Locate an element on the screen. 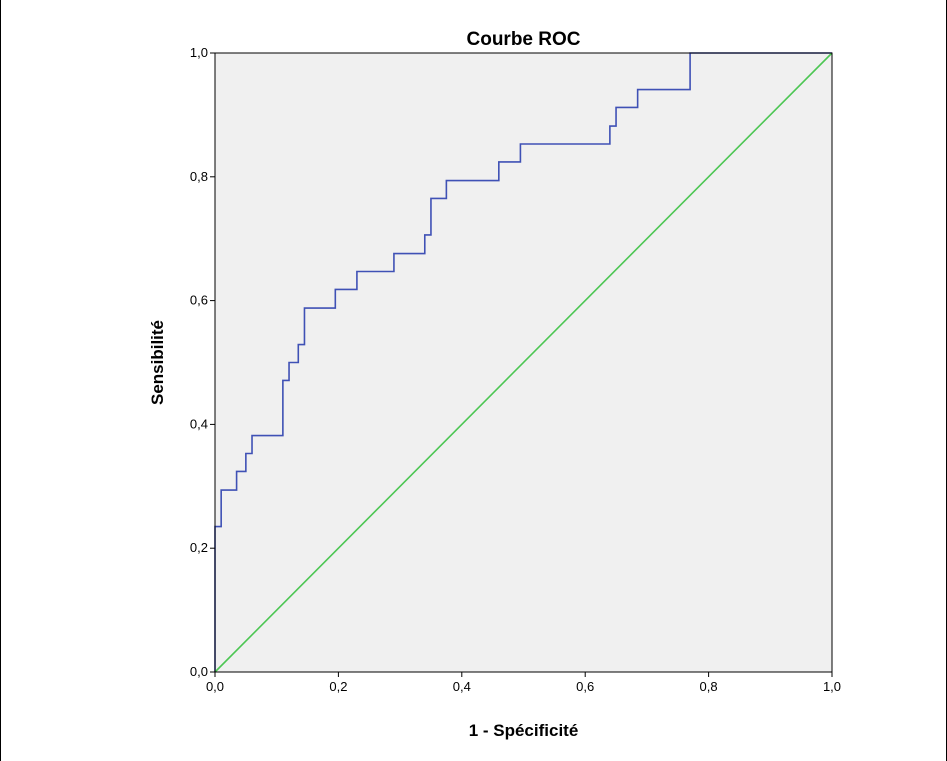 The height and width of the screenshot is (761, 947). chart-title: Courbe ROC is located at coordinates (524, 39).